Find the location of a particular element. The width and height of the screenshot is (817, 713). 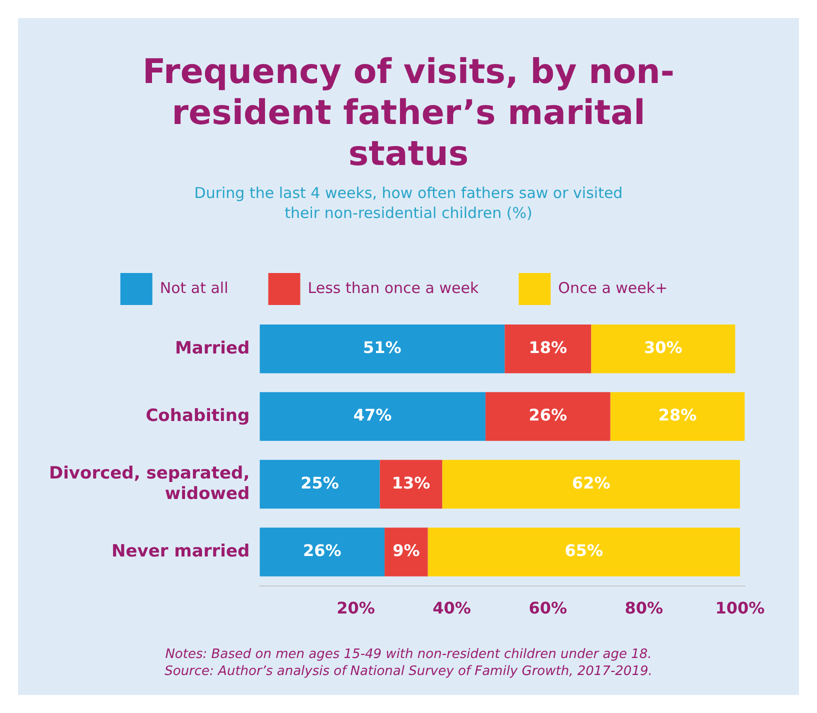

chart-title: Frequency of visits, by non-resident father’s marital status is located at coordinates (409, 113).